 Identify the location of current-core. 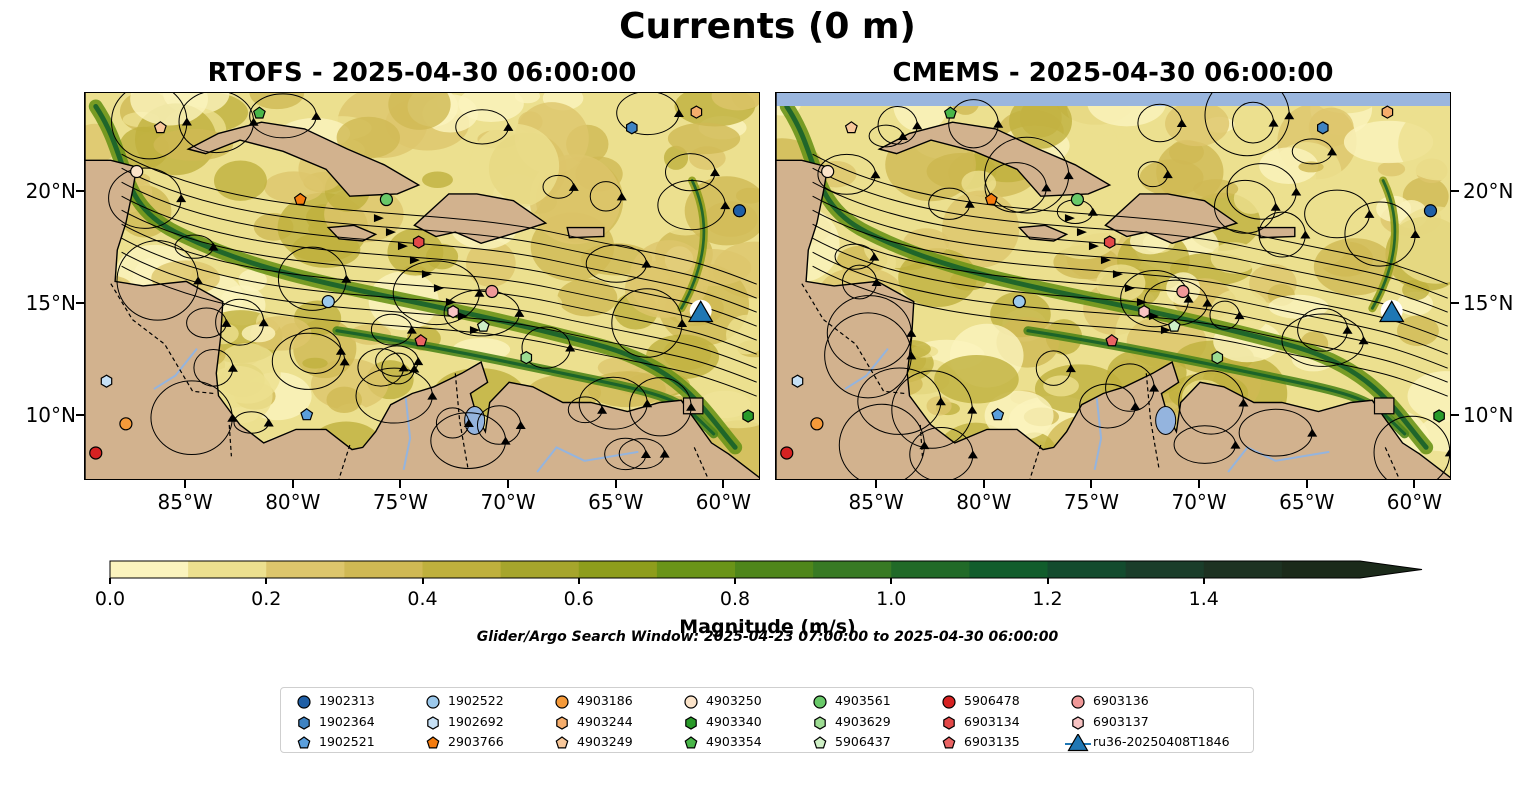
(692, 244).